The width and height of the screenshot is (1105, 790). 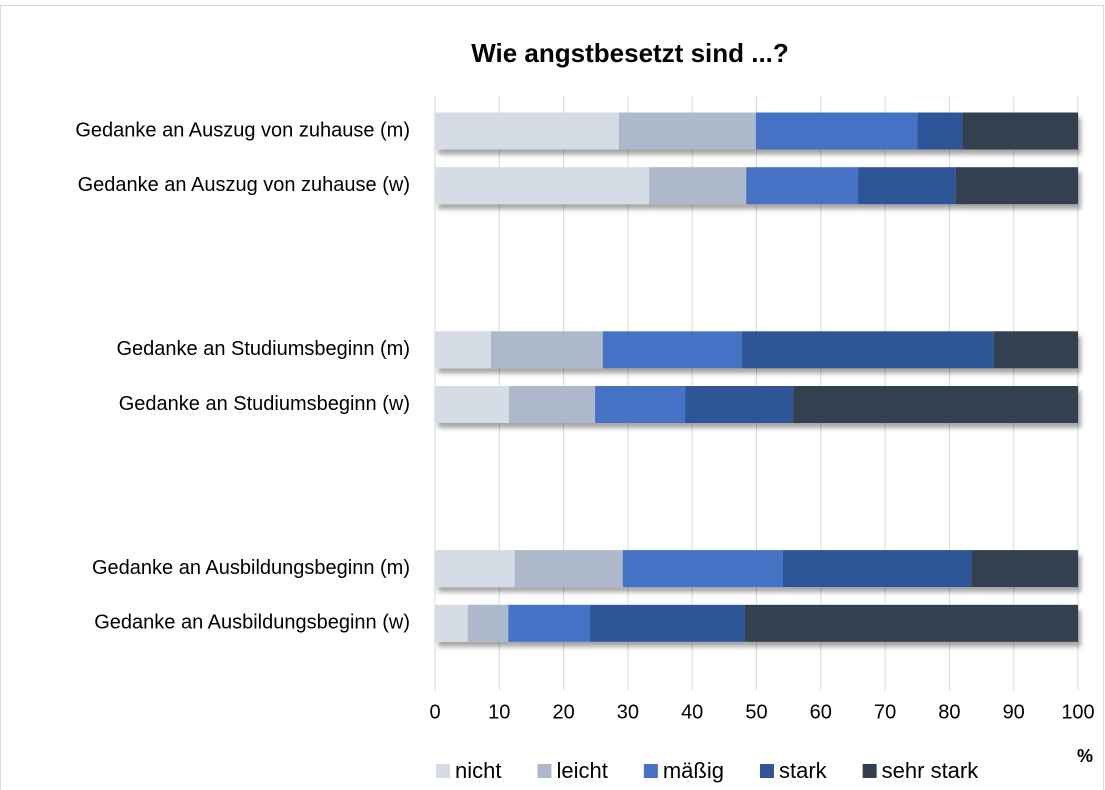 What do you see at coordinates (563, 712) in the screenshot?
I see `x-tick-label: 20` at bounding box center [563, 712].